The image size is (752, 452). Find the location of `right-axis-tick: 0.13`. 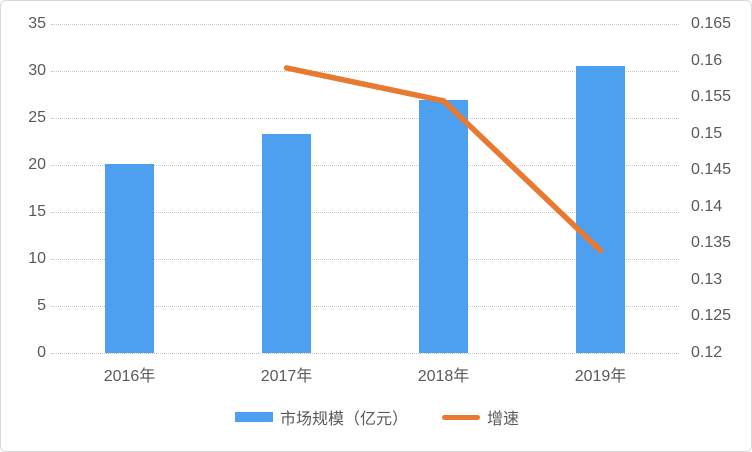

right-axis-tick: 0.13 is located at coordinates (707, 279).